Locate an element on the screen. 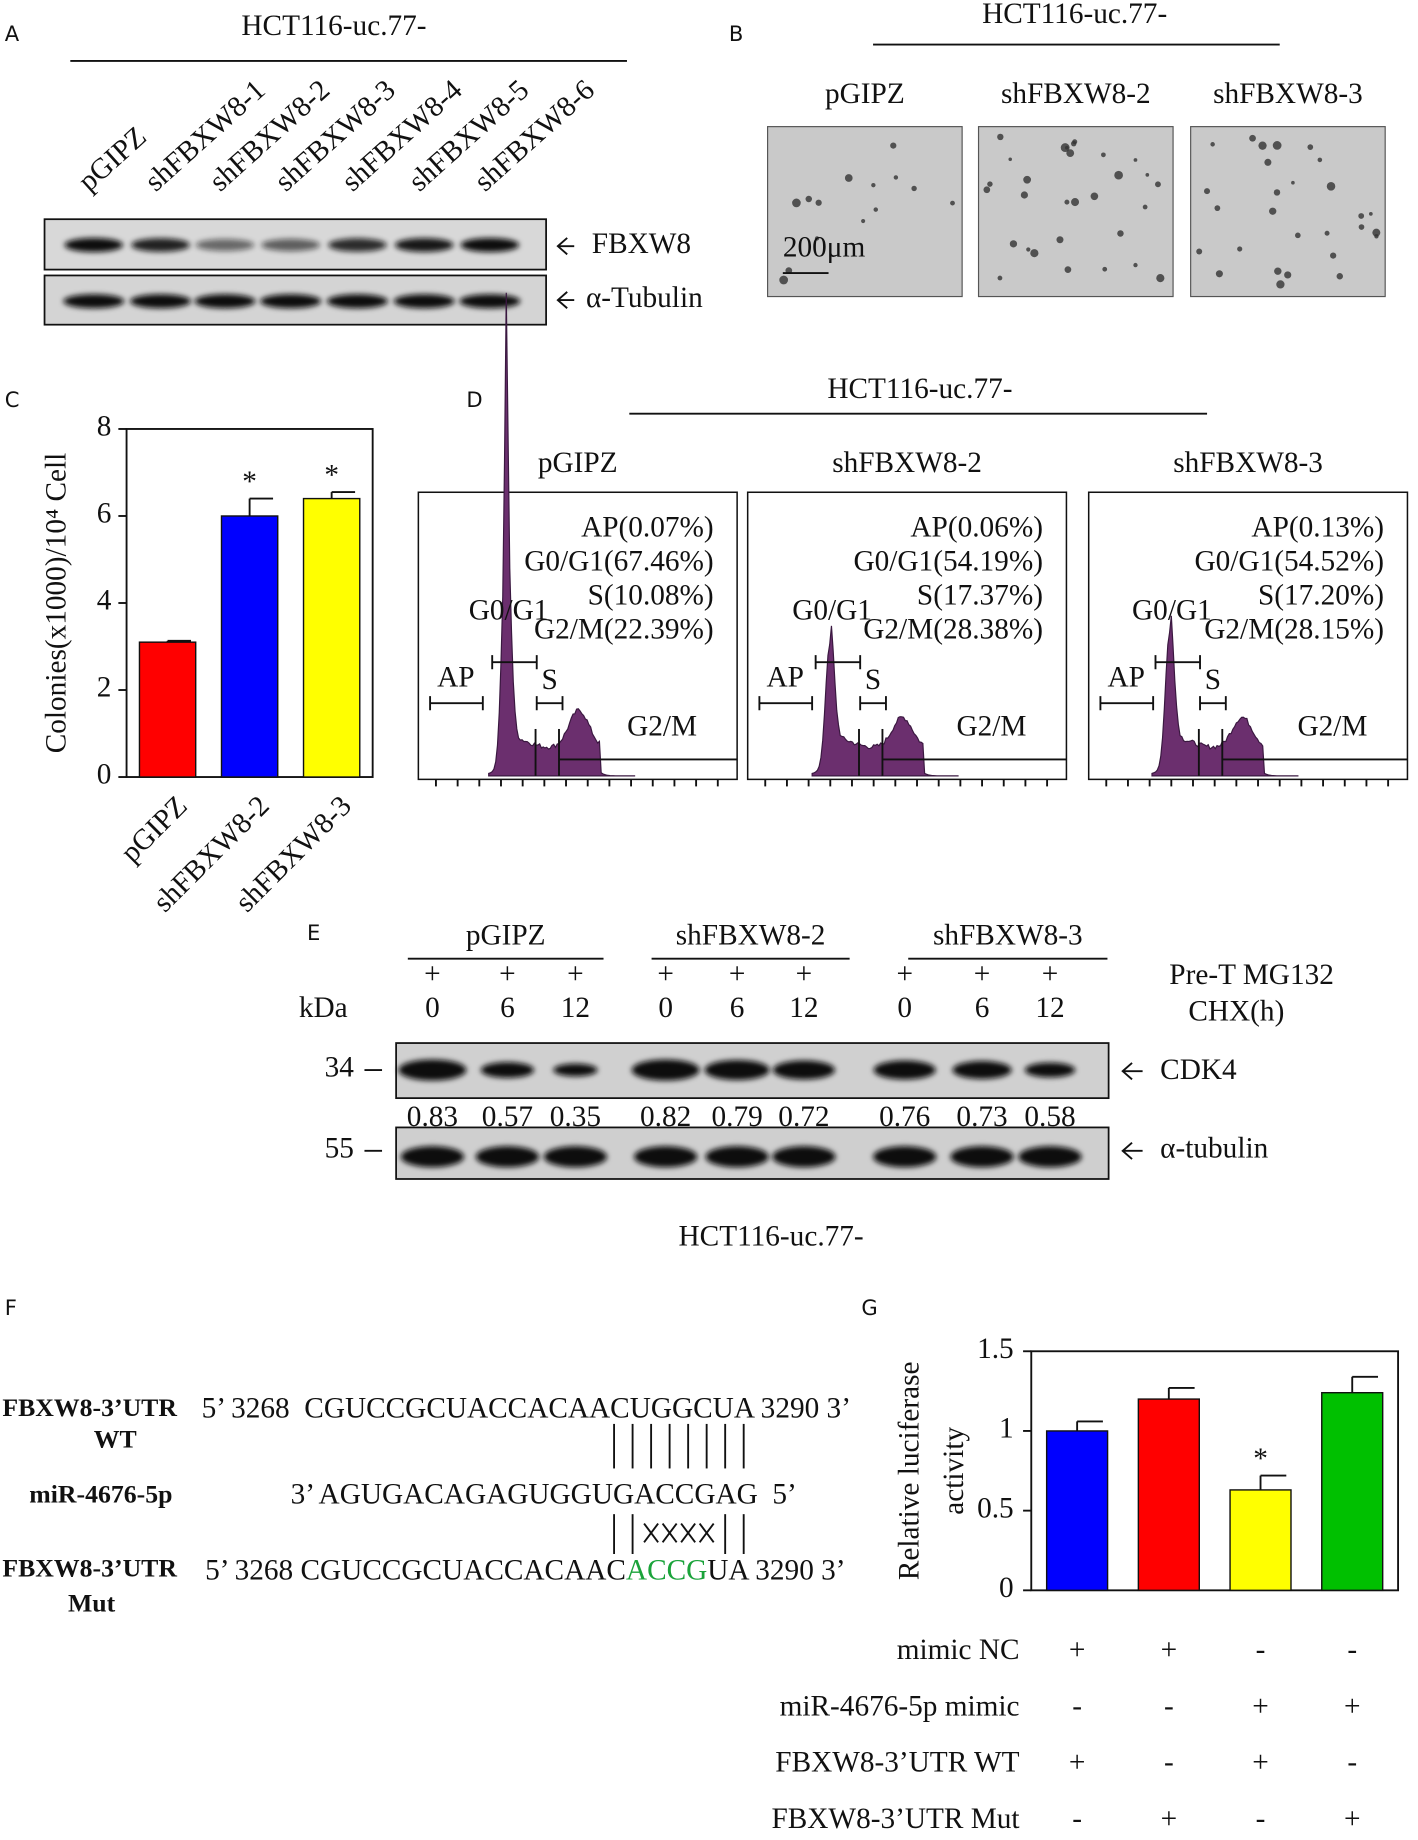 This screenshot has height=1840, width=1418. gate-label: G0/G1 is located at coordinates (832, 611).